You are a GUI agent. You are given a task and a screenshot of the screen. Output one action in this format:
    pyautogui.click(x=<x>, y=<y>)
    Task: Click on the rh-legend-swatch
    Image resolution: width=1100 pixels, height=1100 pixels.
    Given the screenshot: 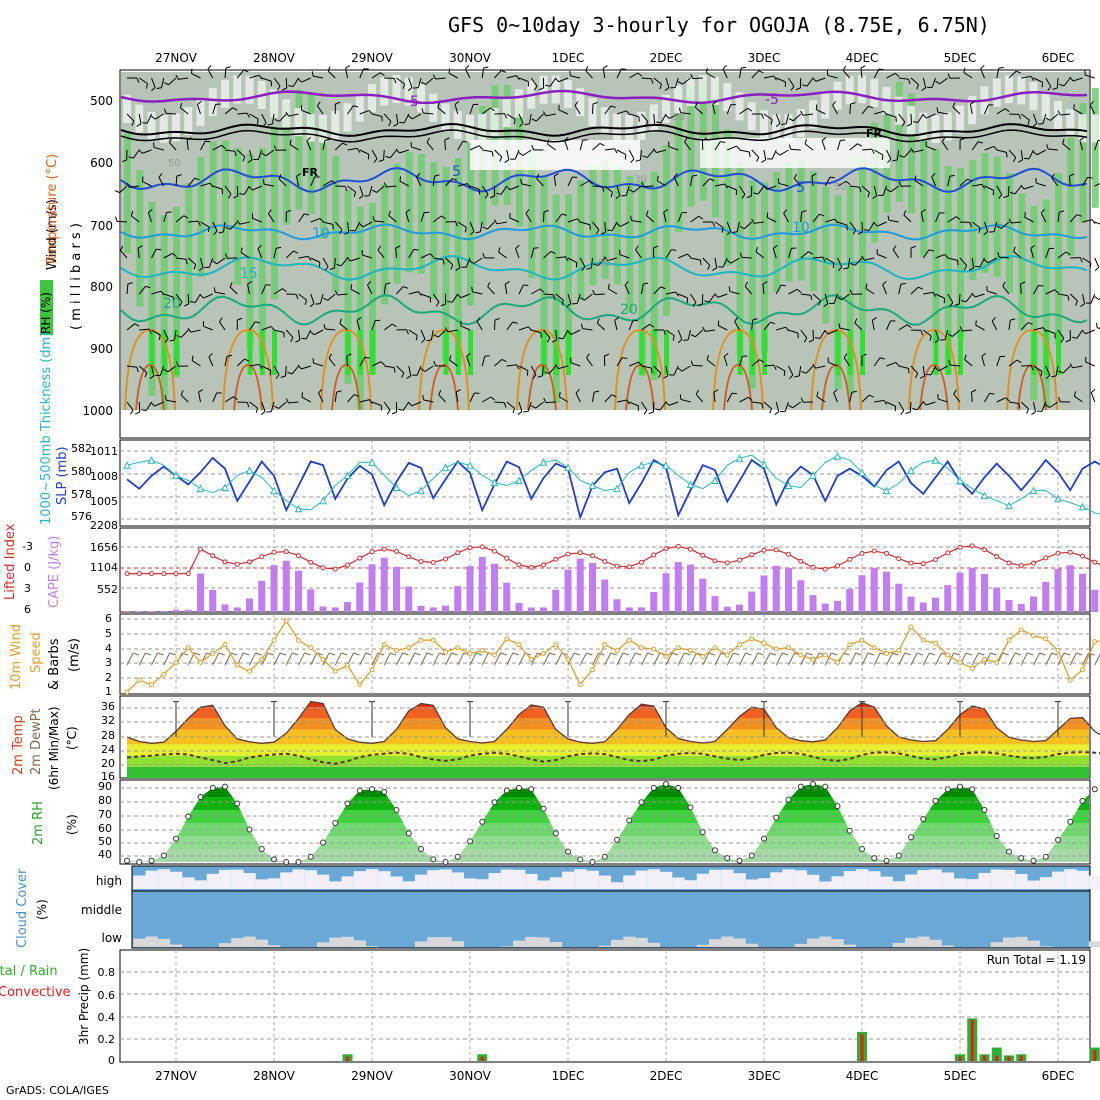 What is the action you would take?
    pyautogui.click(x=46, y=307)
    